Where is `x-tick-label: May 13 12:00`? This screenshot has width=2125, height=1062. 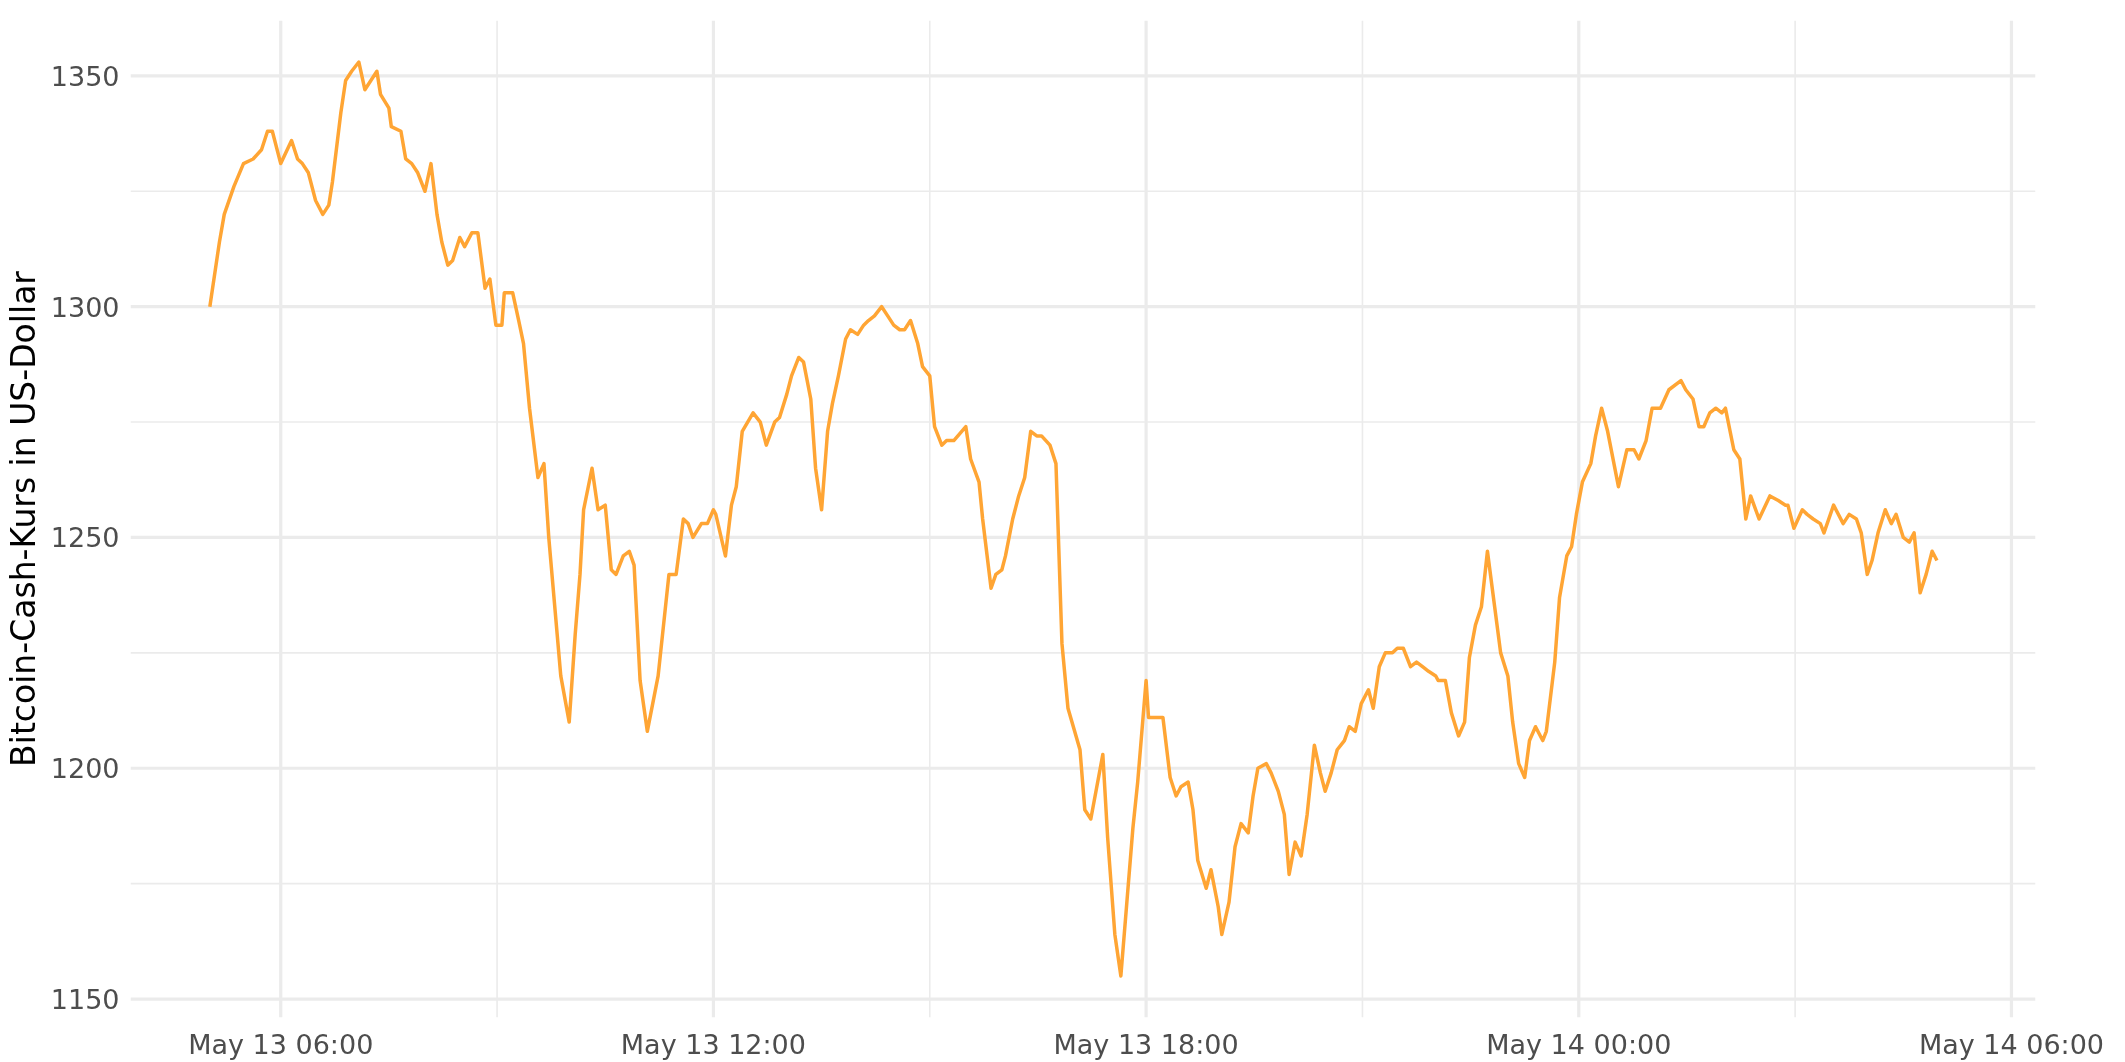
x-tick-label: May 13 12:00 is located at coordinates (713, 1044).